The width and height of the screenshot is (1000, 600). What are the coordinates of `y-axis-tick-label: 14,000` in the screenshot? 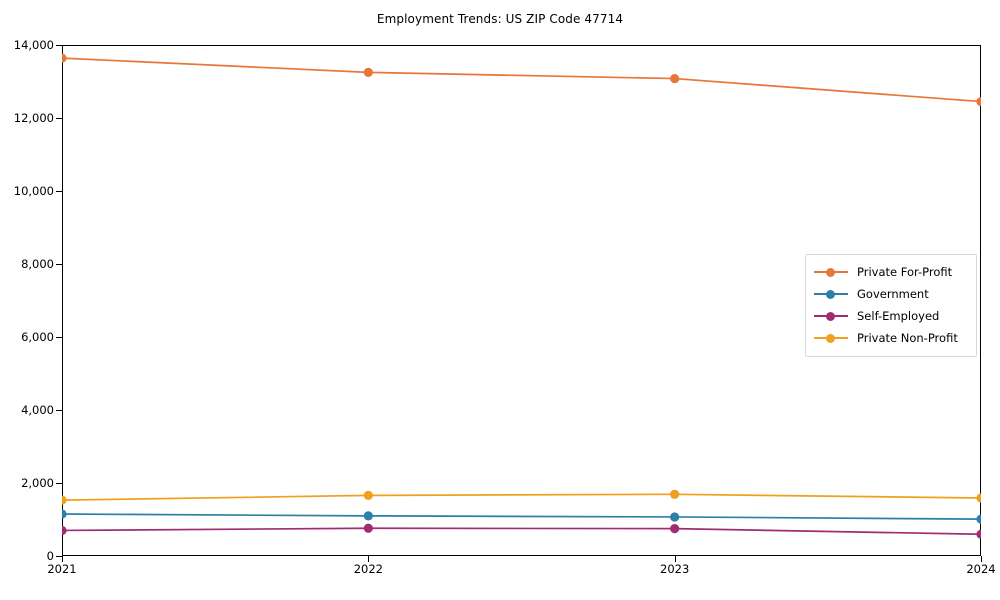 It's located at (33, 45).